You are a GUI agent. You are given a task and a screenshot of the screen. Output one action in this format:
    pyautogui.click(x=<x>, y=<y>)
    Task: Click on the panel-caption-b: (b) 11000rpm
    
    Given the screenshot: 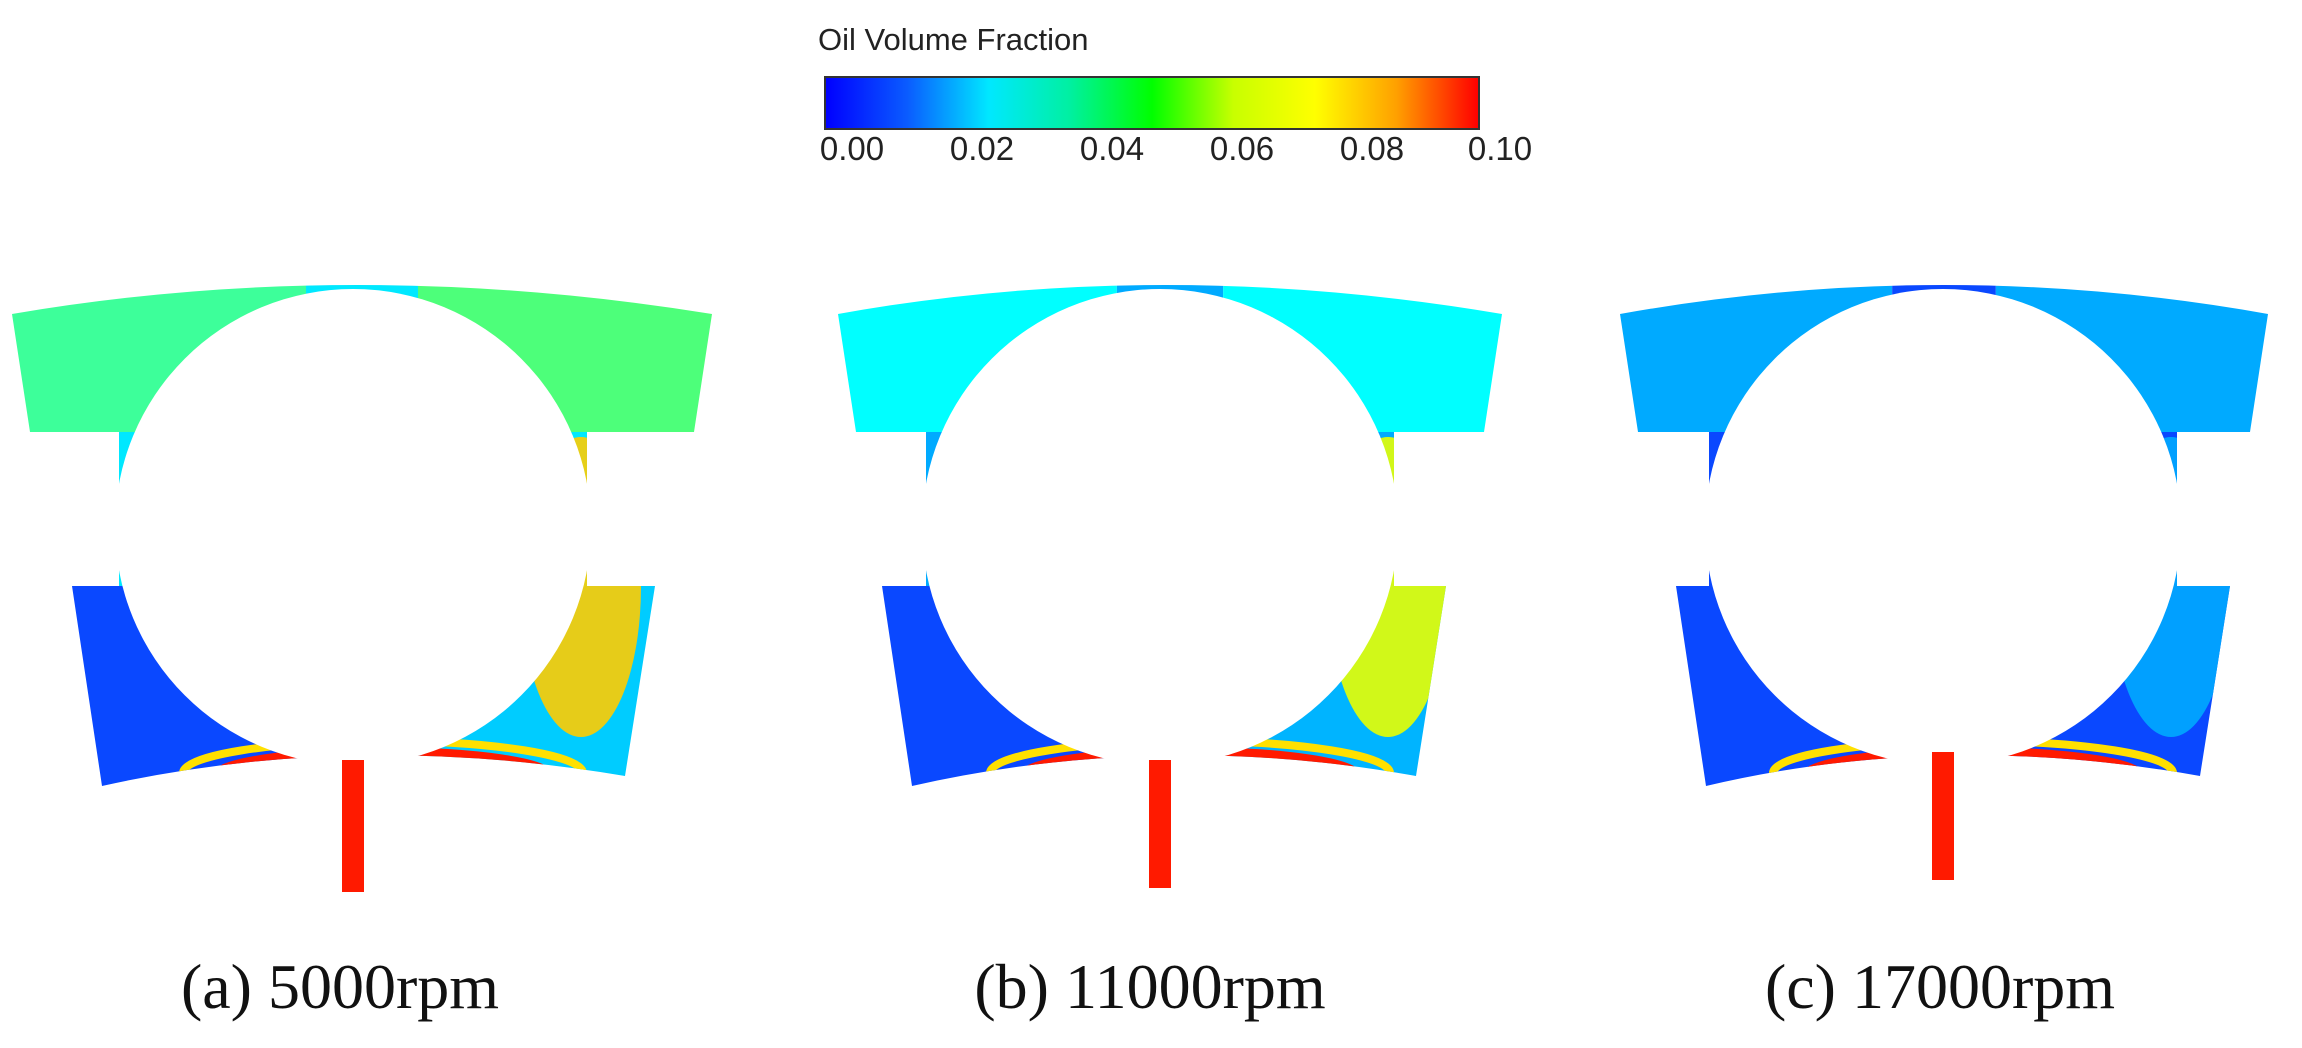 What is the action you would take?
    pyautogui.click(x=1150, y=986)
    